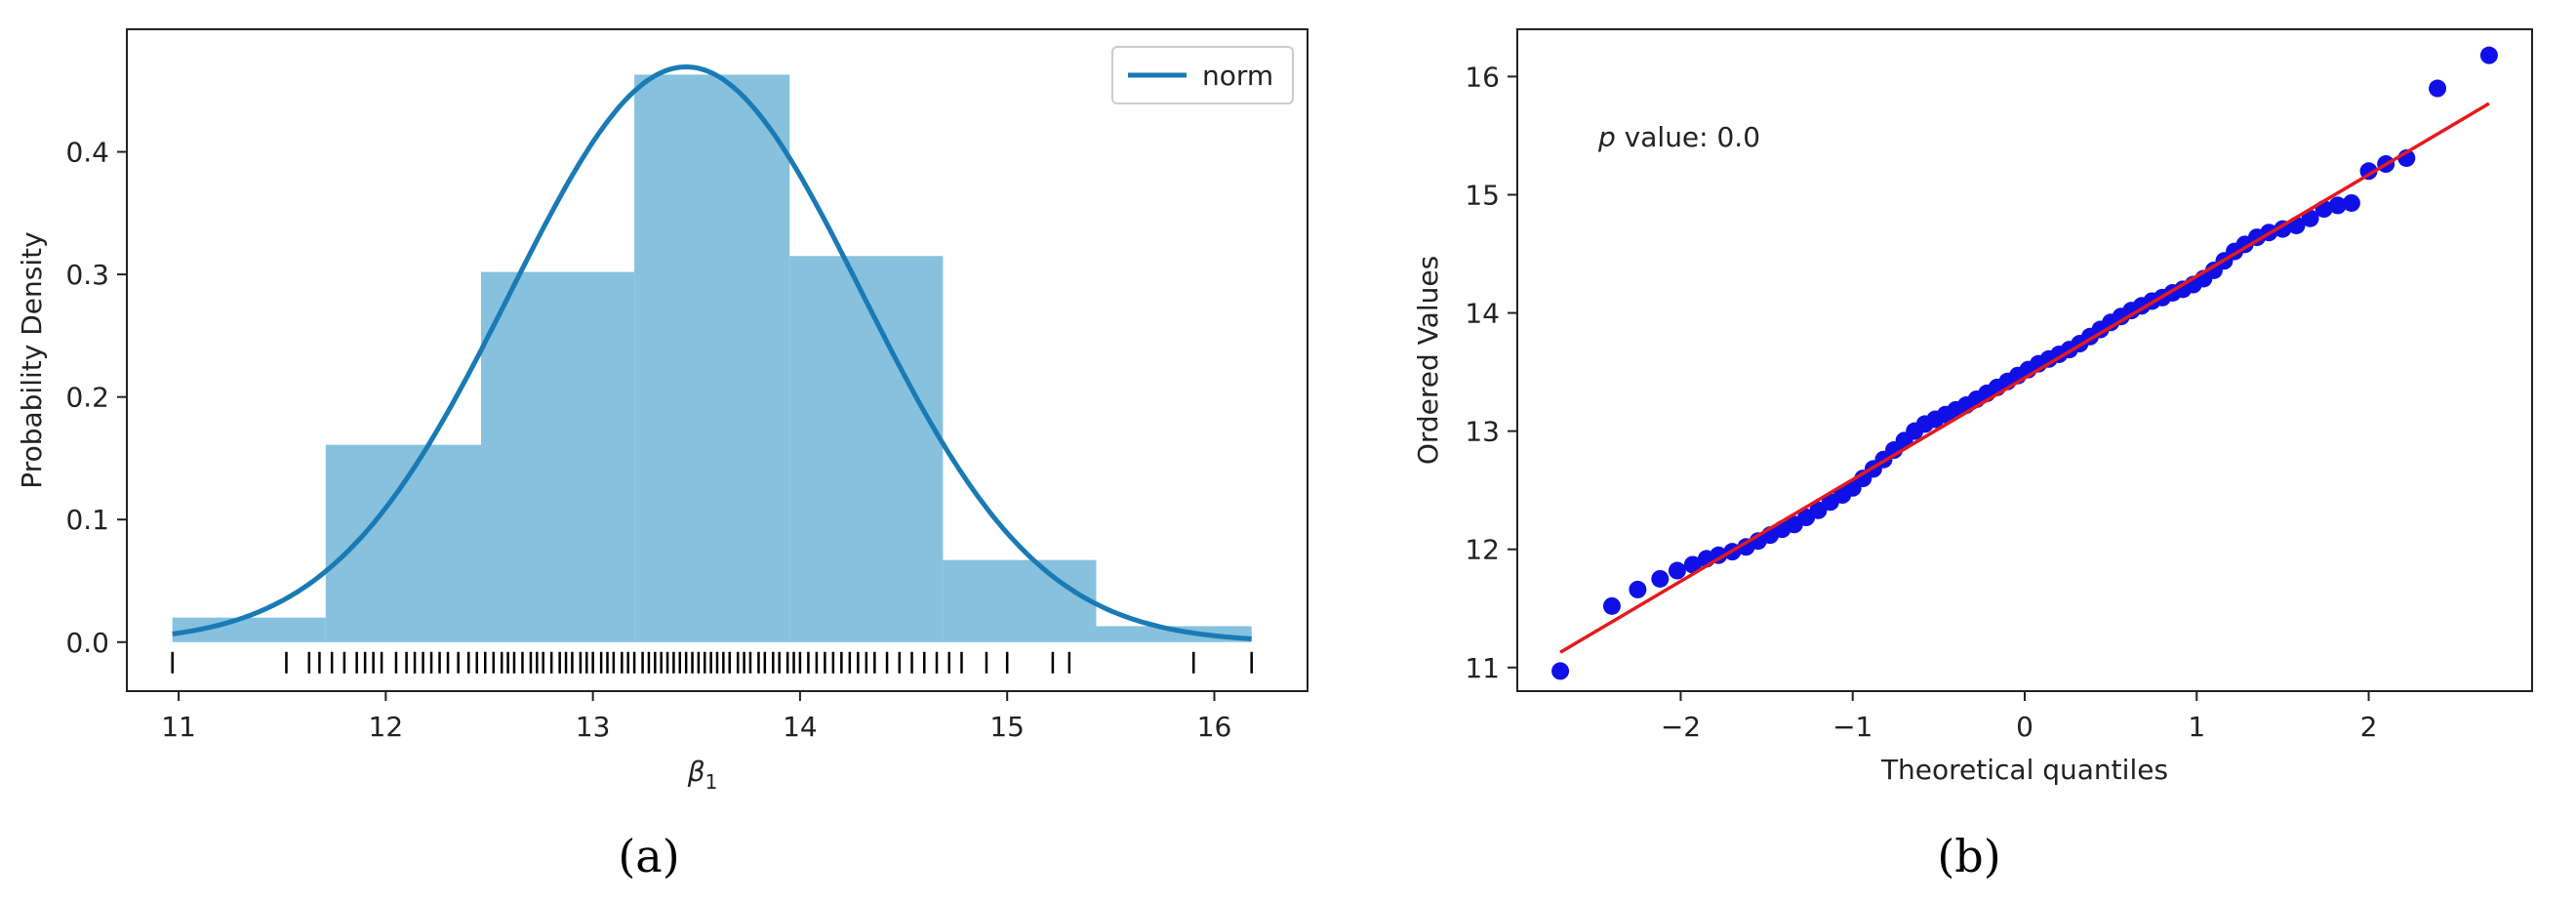 This screenshot has width=2576, height=902. I want to click on p-value-annotation: p value: 0.0, so click(1678, 137).